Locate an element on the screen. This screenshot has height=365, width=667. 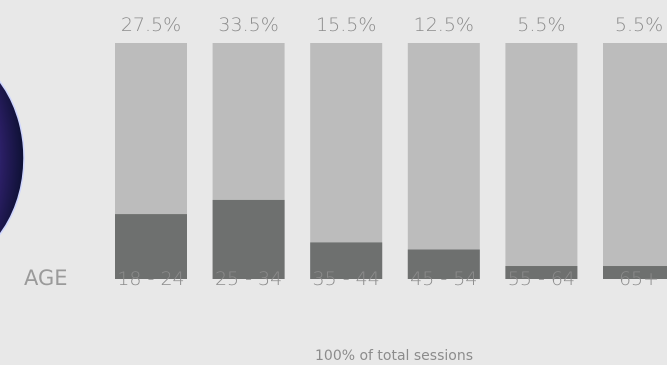
category-label: 35 - 44 is located at coordinates (346, 279).